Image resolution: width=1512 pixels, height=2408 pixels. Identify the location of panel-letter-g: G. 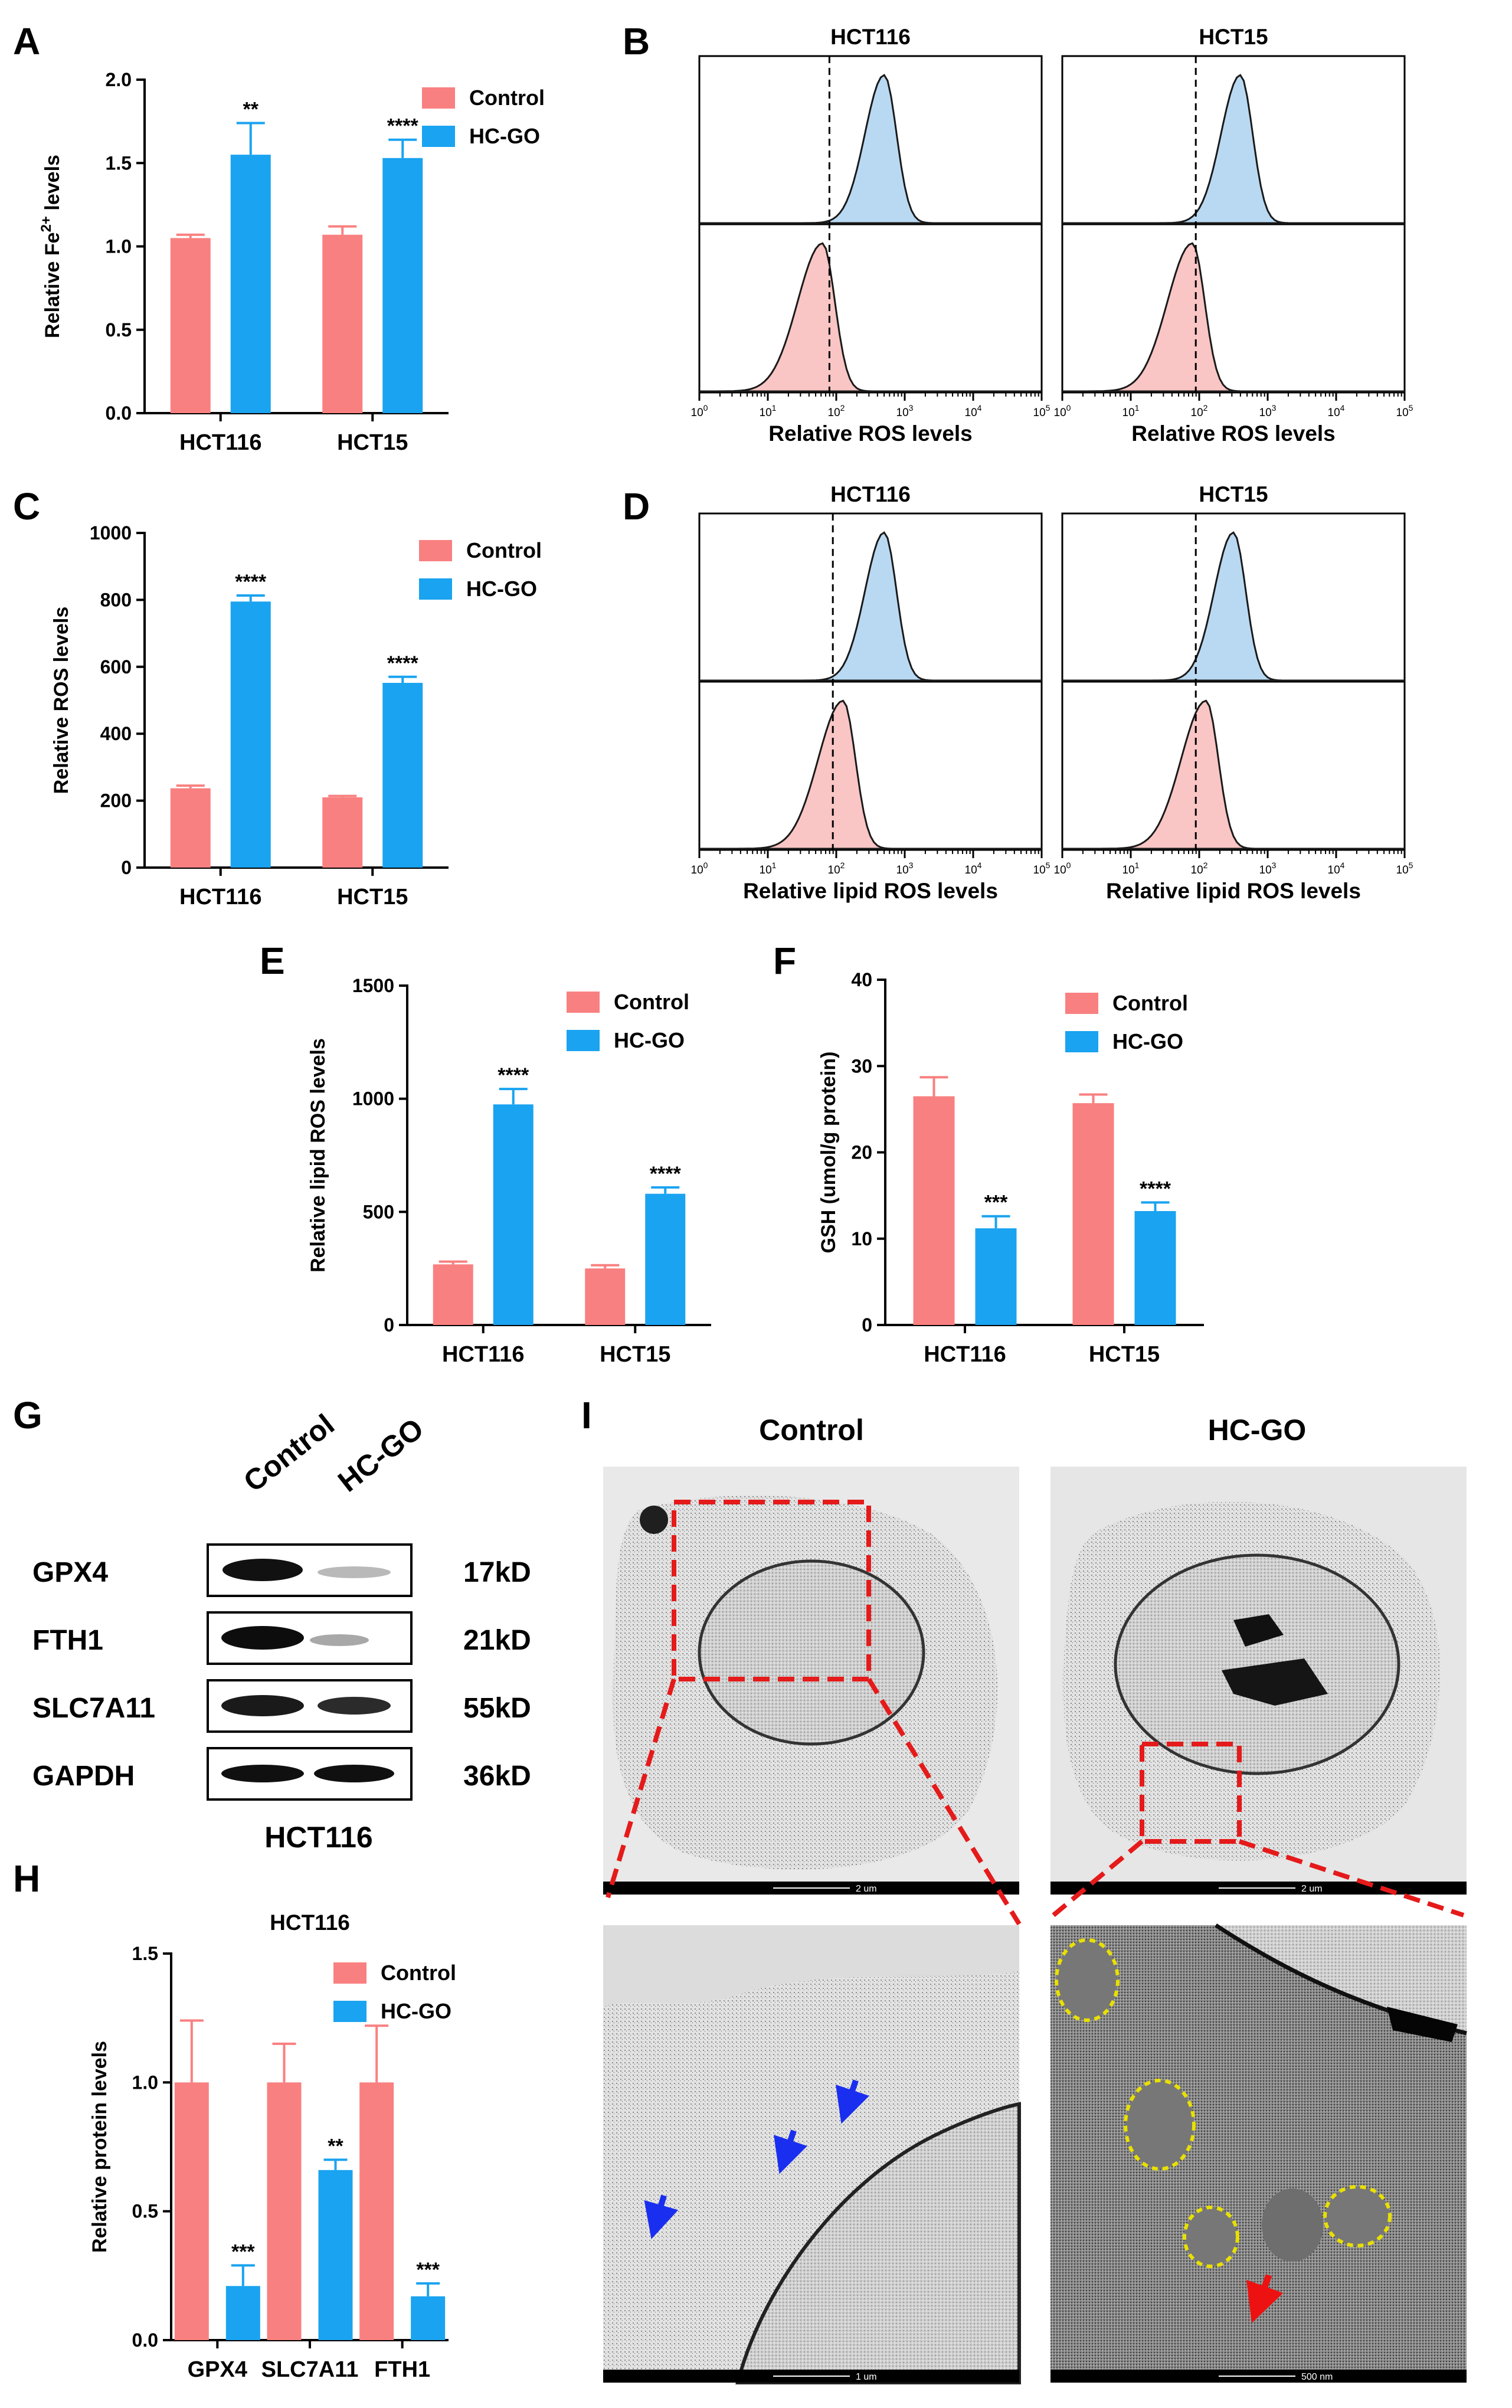
(27, 1416).